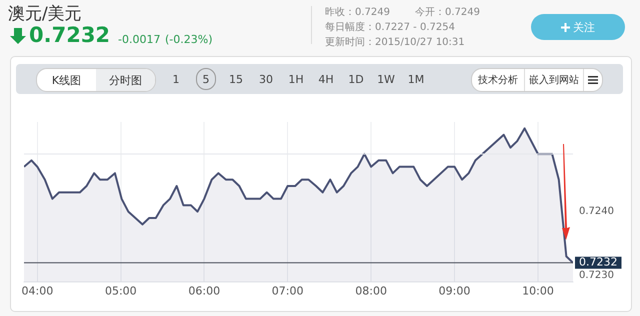  I want to click on text: 嵌入到网站, so click(554, 80).